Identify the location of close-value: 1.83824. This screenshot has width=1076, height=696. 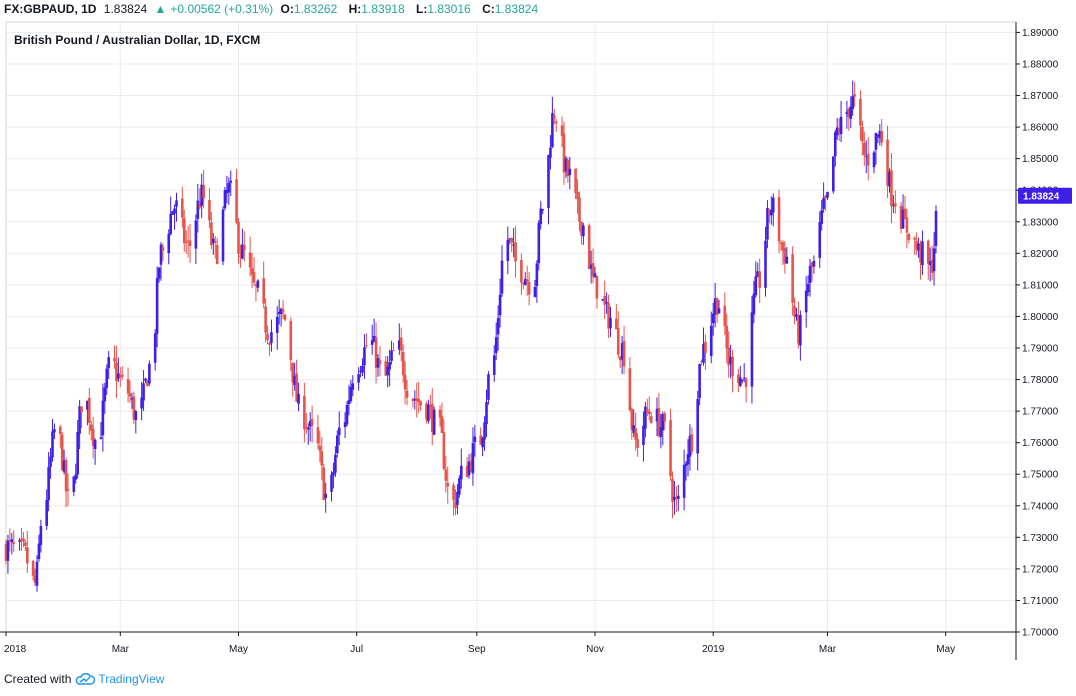
(516, 9).